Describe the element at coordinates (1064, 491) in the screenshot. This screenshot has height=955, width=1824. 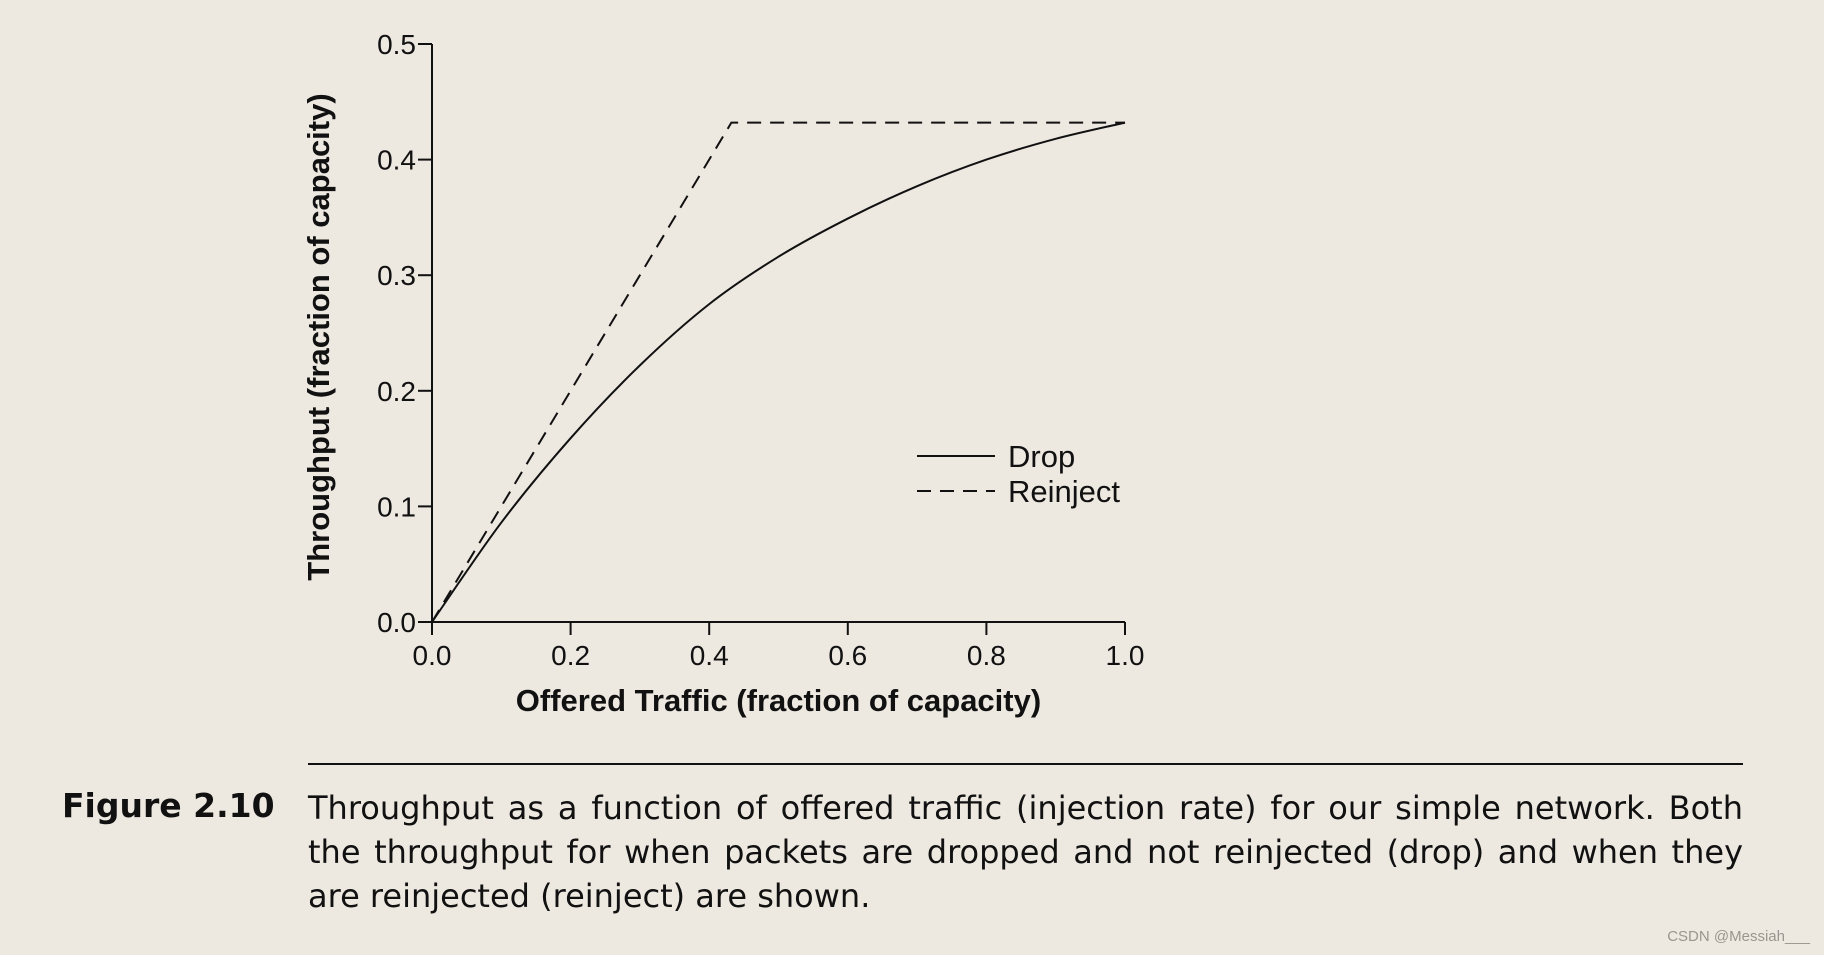
I see `legend-label-reinject: Reinject` at that location.